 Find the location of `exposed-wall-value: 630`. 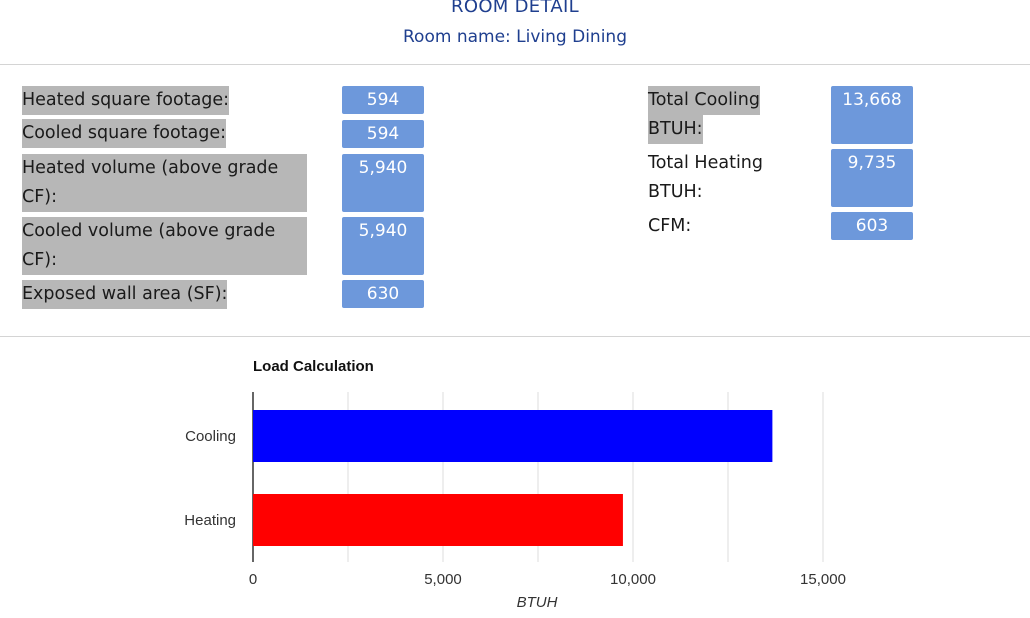

exposed-wall-value: 630 is located at coordinates (383, 294).